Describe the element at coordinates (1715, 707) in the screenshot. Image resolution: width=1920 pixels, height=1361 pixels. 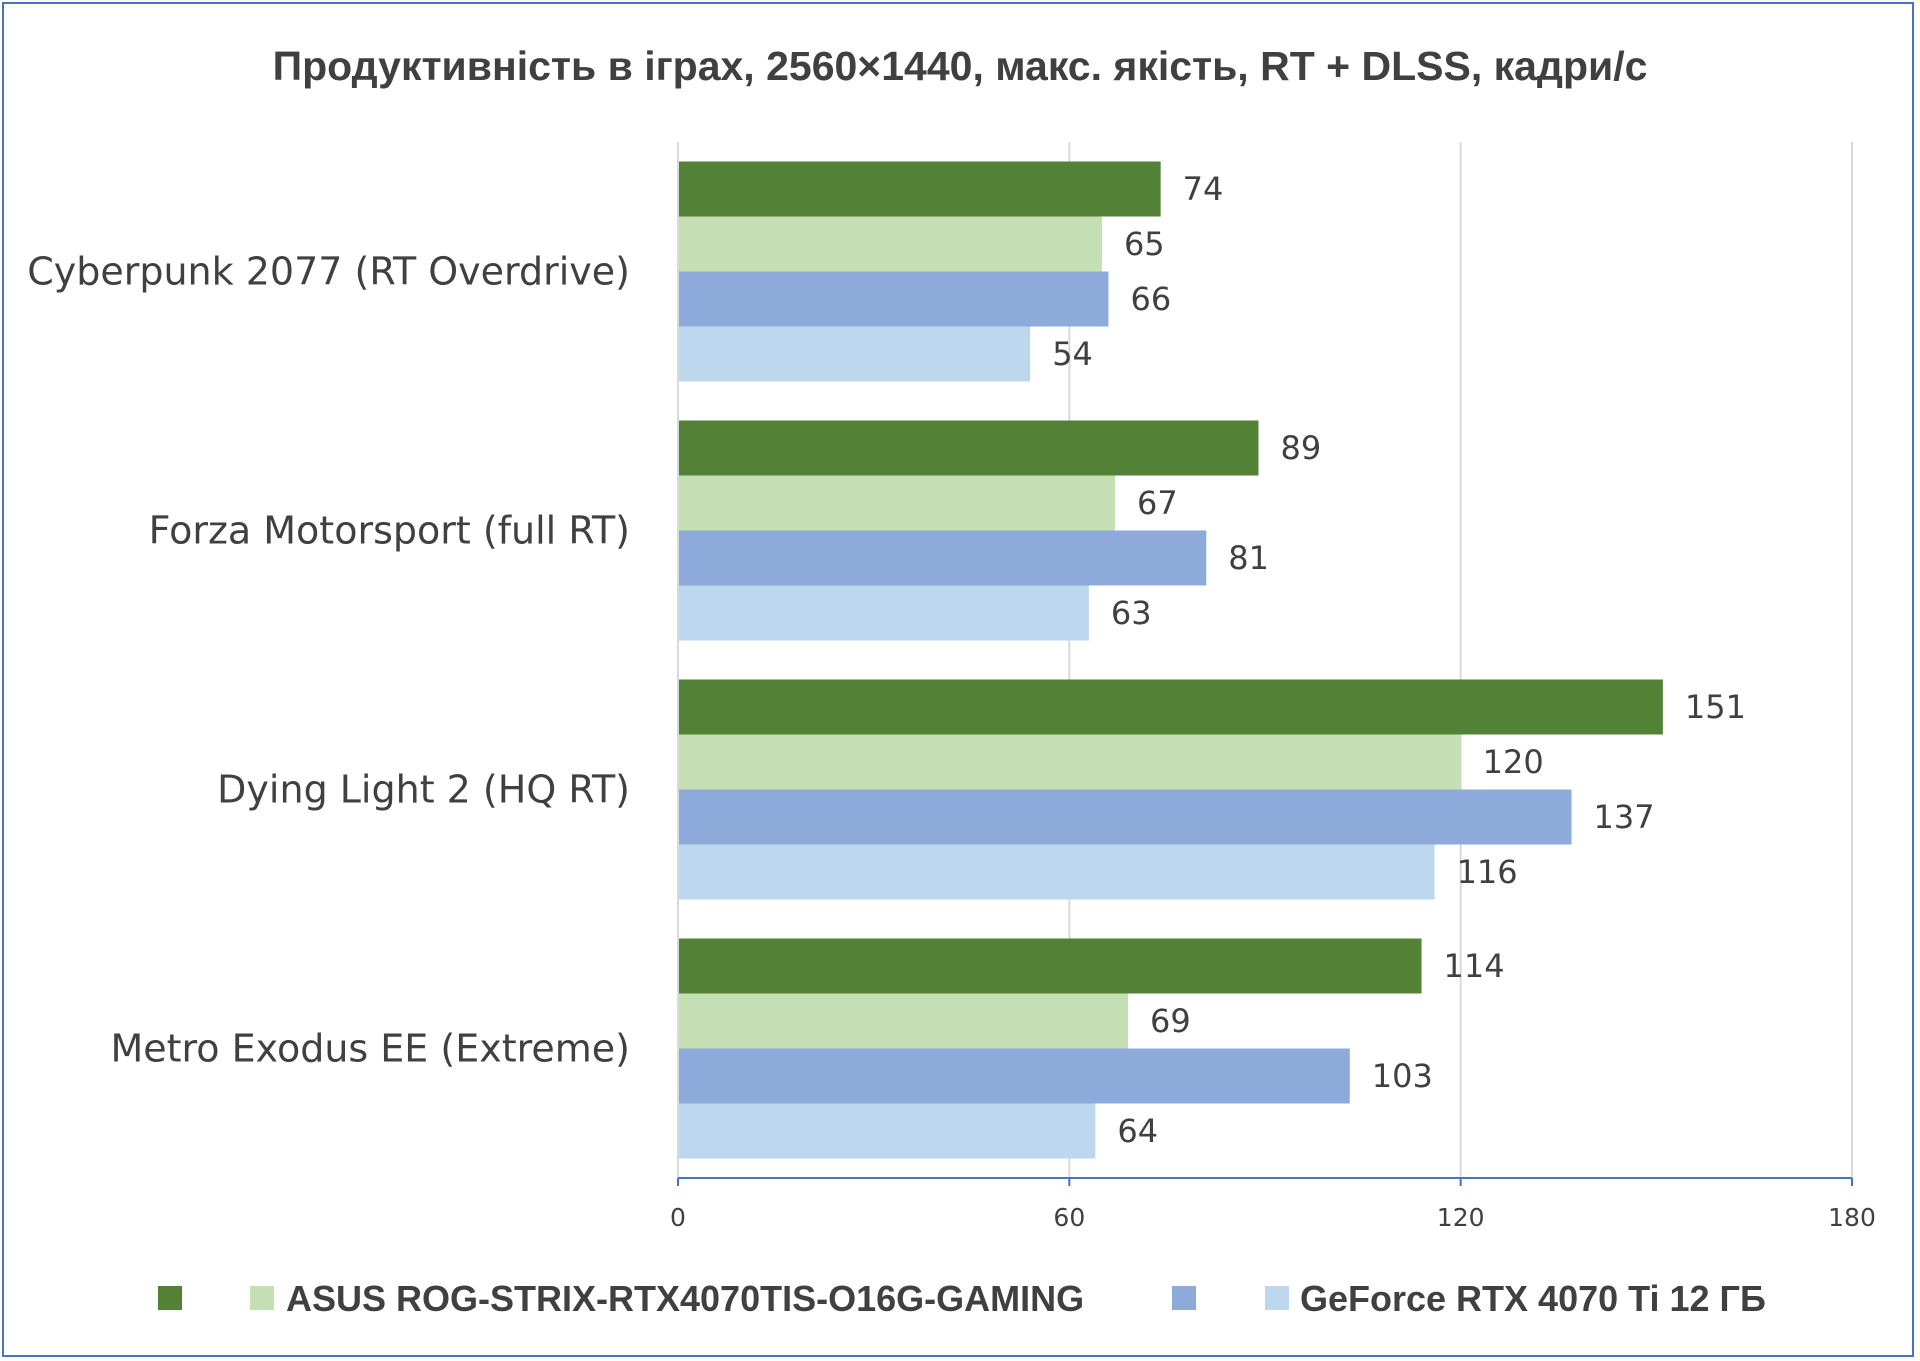
I see `data-label: 151` at that location.